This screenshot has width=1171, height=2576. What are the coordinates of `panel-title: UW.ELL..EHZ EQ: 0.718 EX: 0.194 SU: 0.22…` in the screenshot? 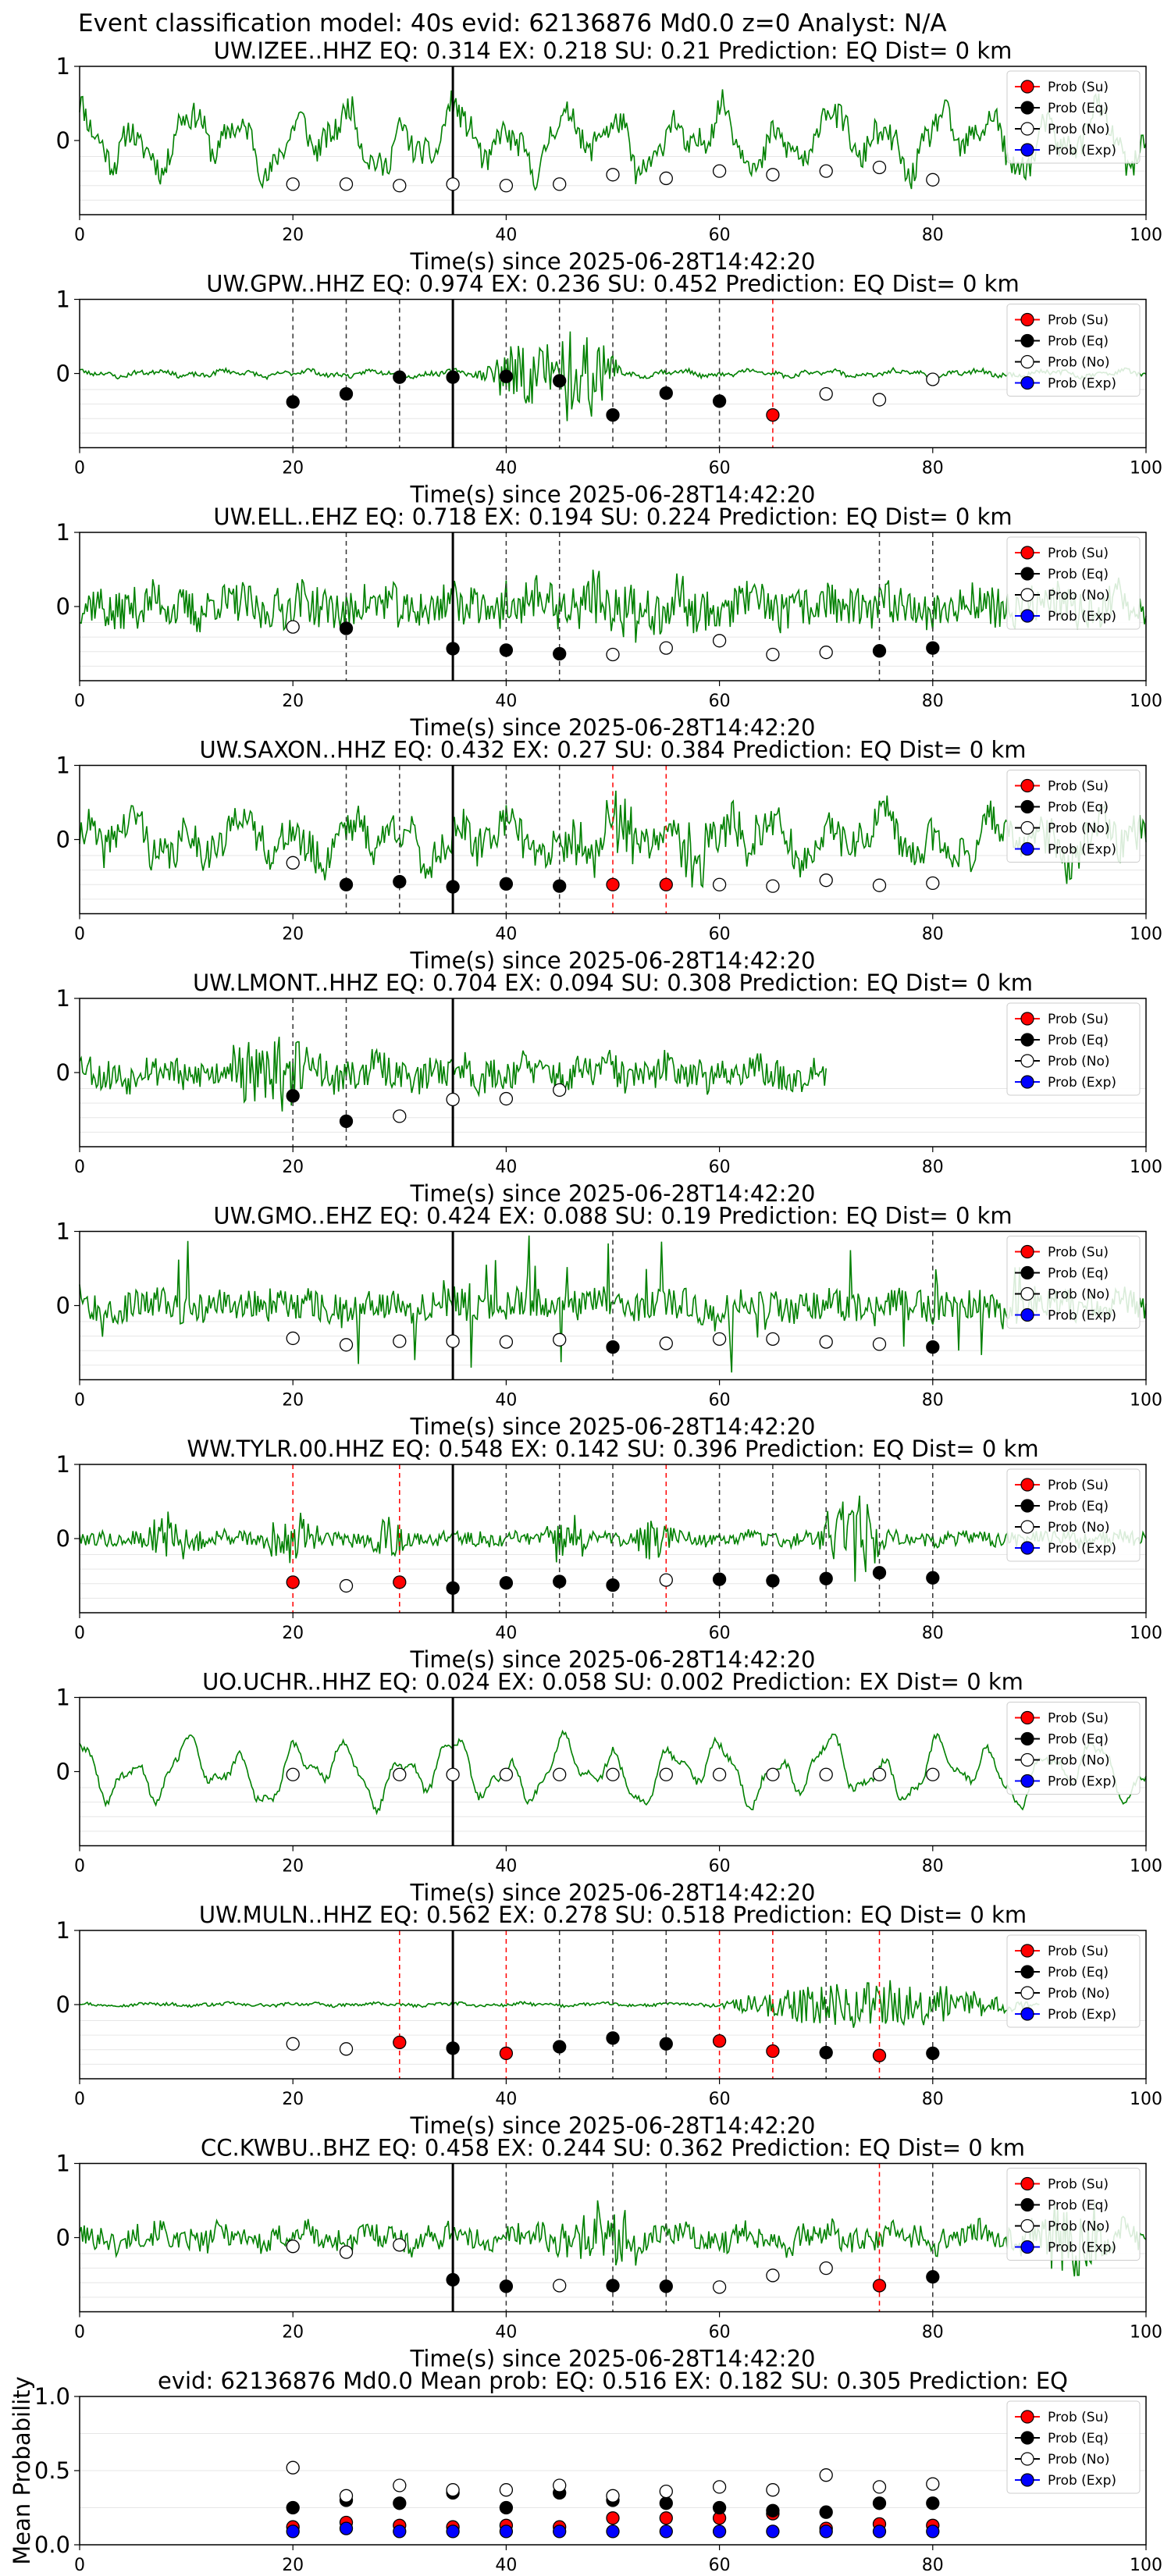 It's located at (612, 516).